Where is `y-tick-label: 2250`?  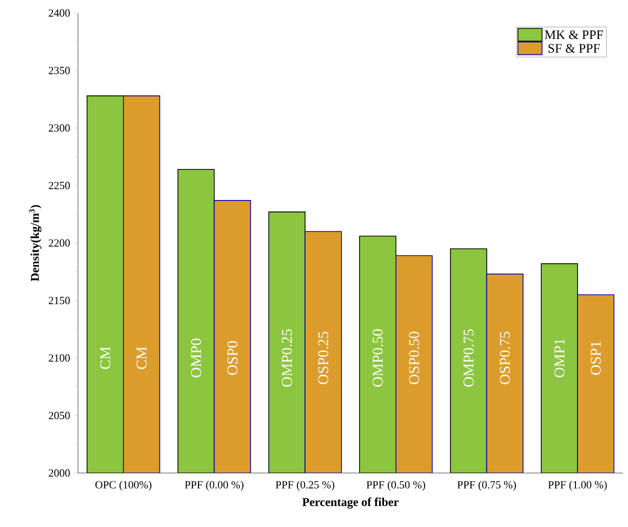
y-tick-label: 2250 is located at coordinates (59, 186).